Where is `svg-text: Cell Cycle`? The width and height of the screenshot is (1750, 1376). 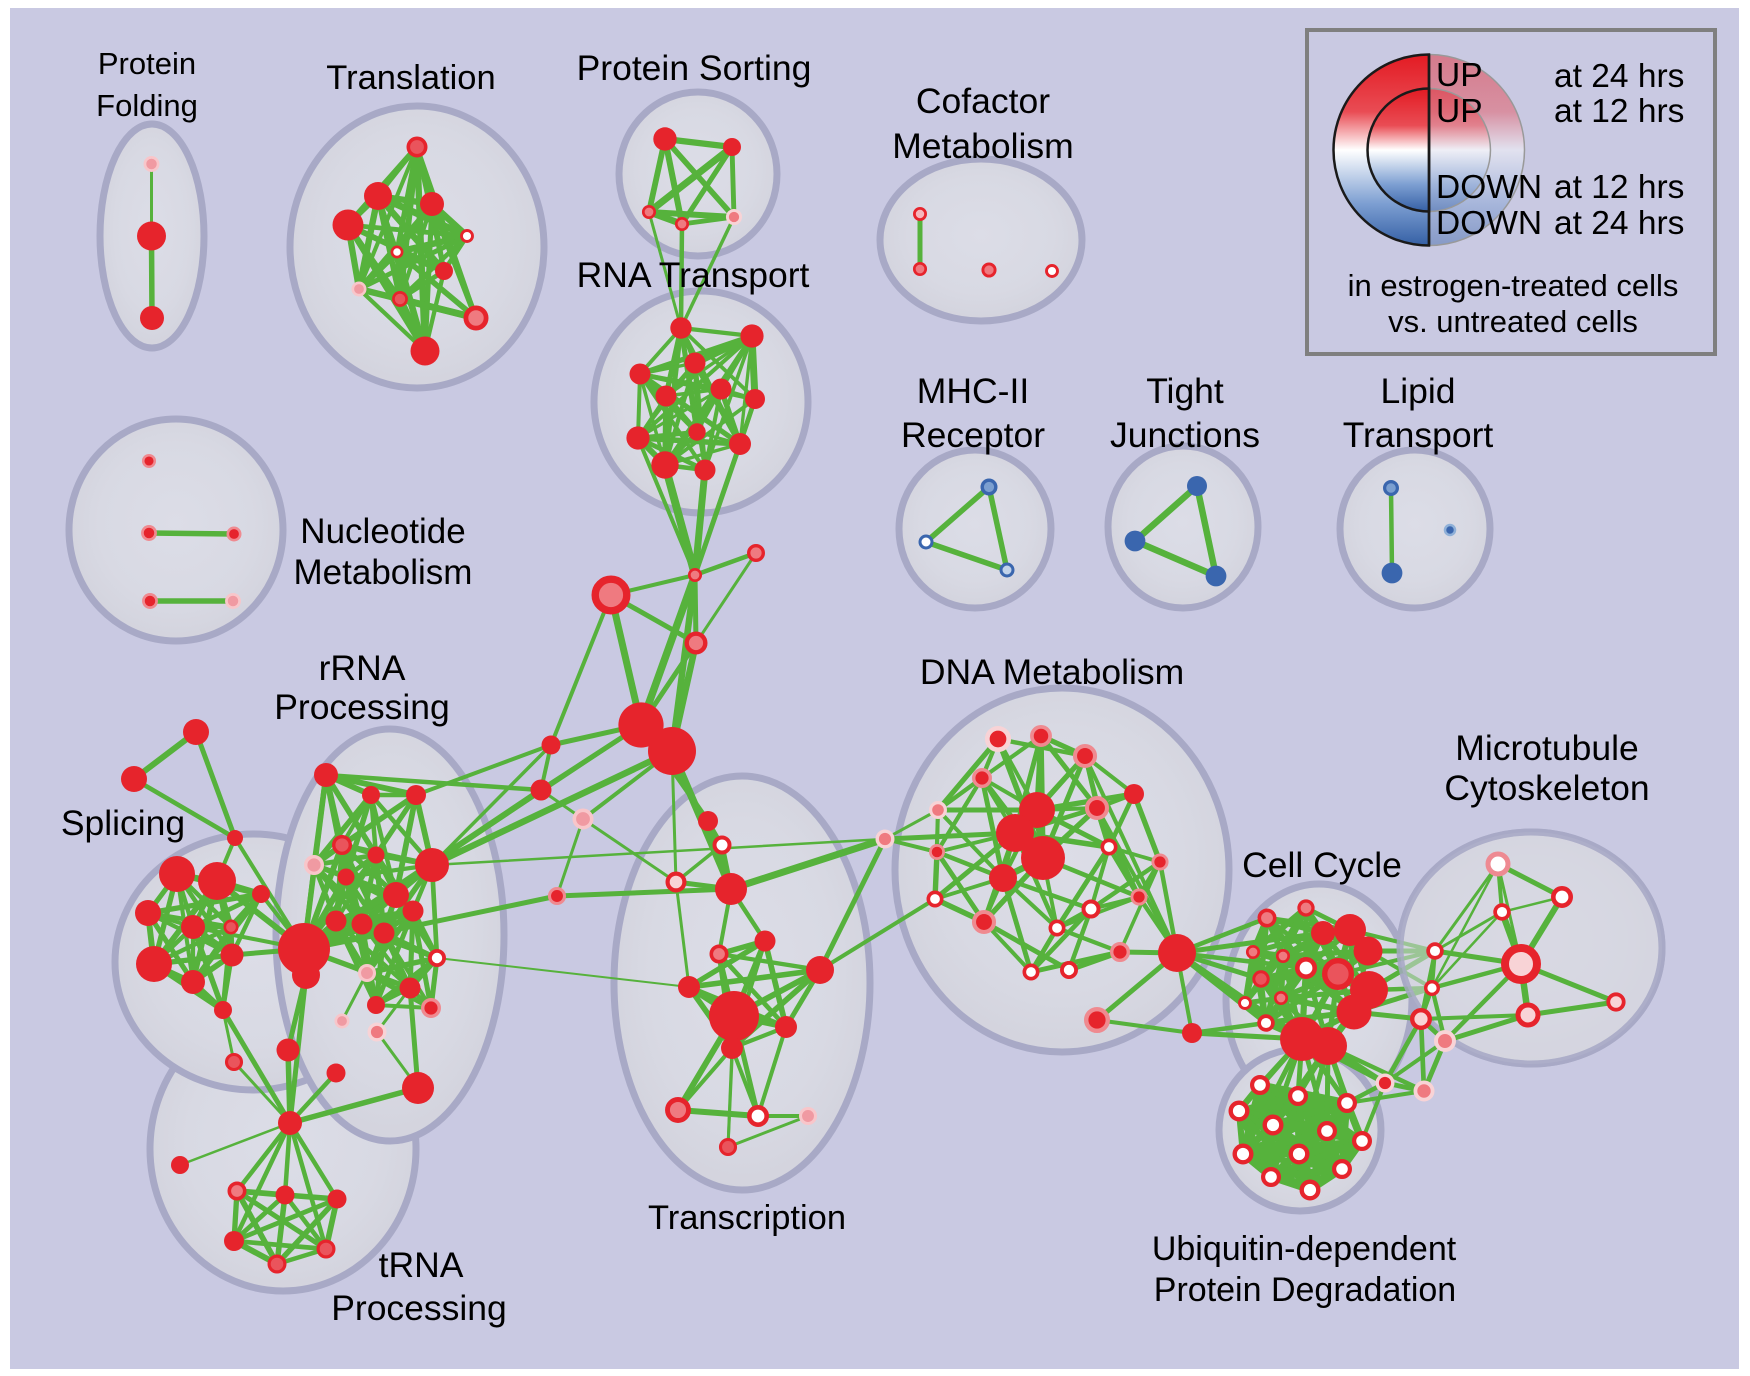
svg-text: Cell Cycle is located at coordinates (1322, 865).